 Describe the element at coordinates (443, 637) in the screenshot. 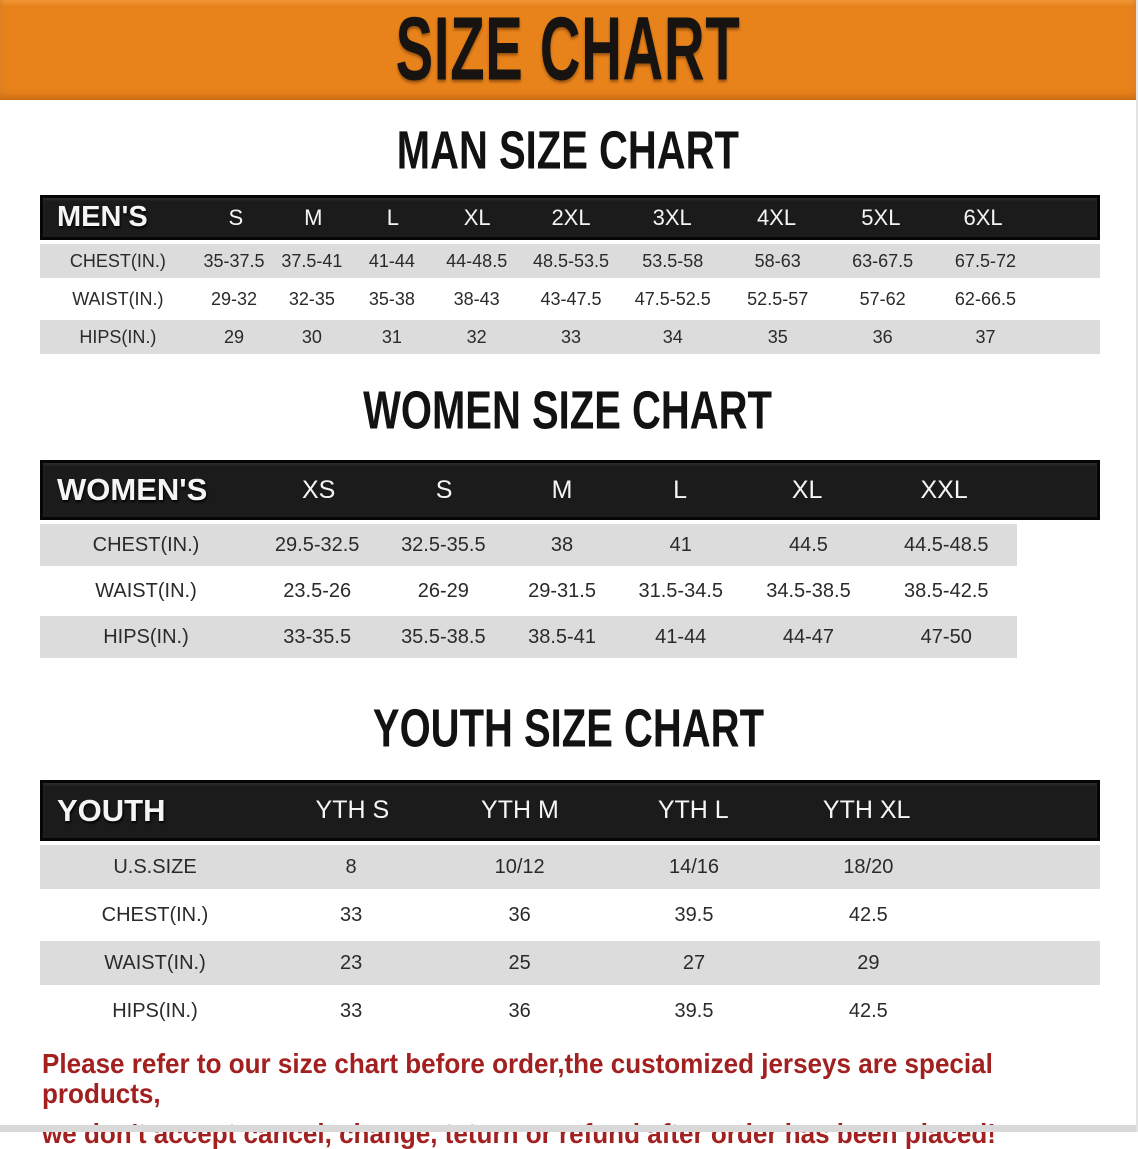

I see `measurement-value-cell: 35.5-38.5` at that location.